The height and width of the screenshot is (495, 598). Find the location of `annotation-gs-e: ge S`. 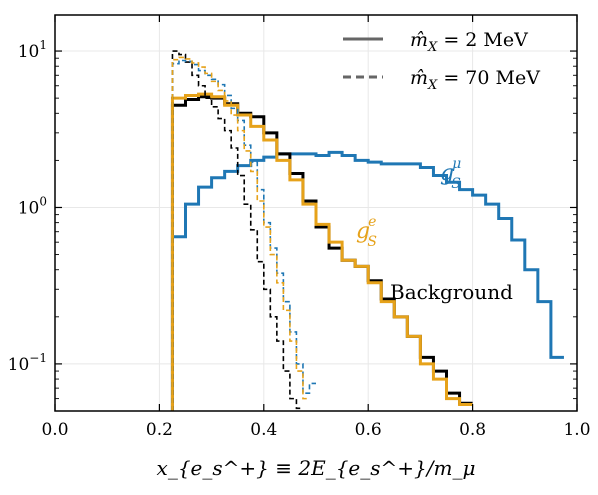

annotation-gs-e: ge S is located at coordinates (366, 232).